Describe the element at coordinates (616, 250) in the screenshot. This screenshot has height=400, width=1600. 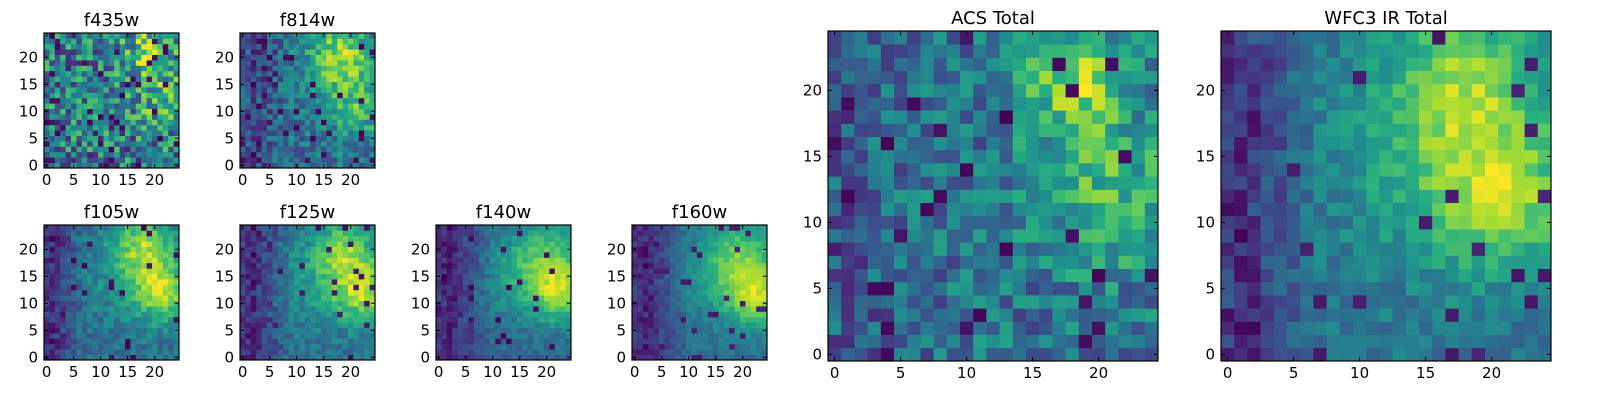
I see `y-tick-label: 20` at that location.